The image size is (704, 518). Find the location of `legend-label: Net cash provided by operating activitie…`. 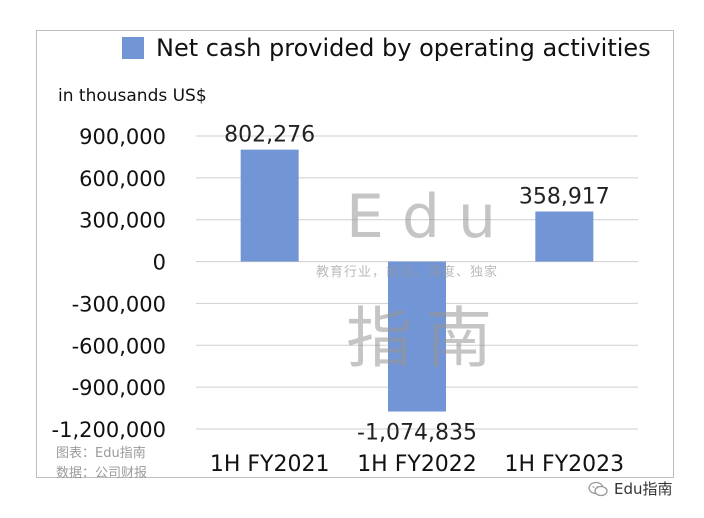

legend-label: Net cash provided by operating activitie… is located at coordinates (403, 48).